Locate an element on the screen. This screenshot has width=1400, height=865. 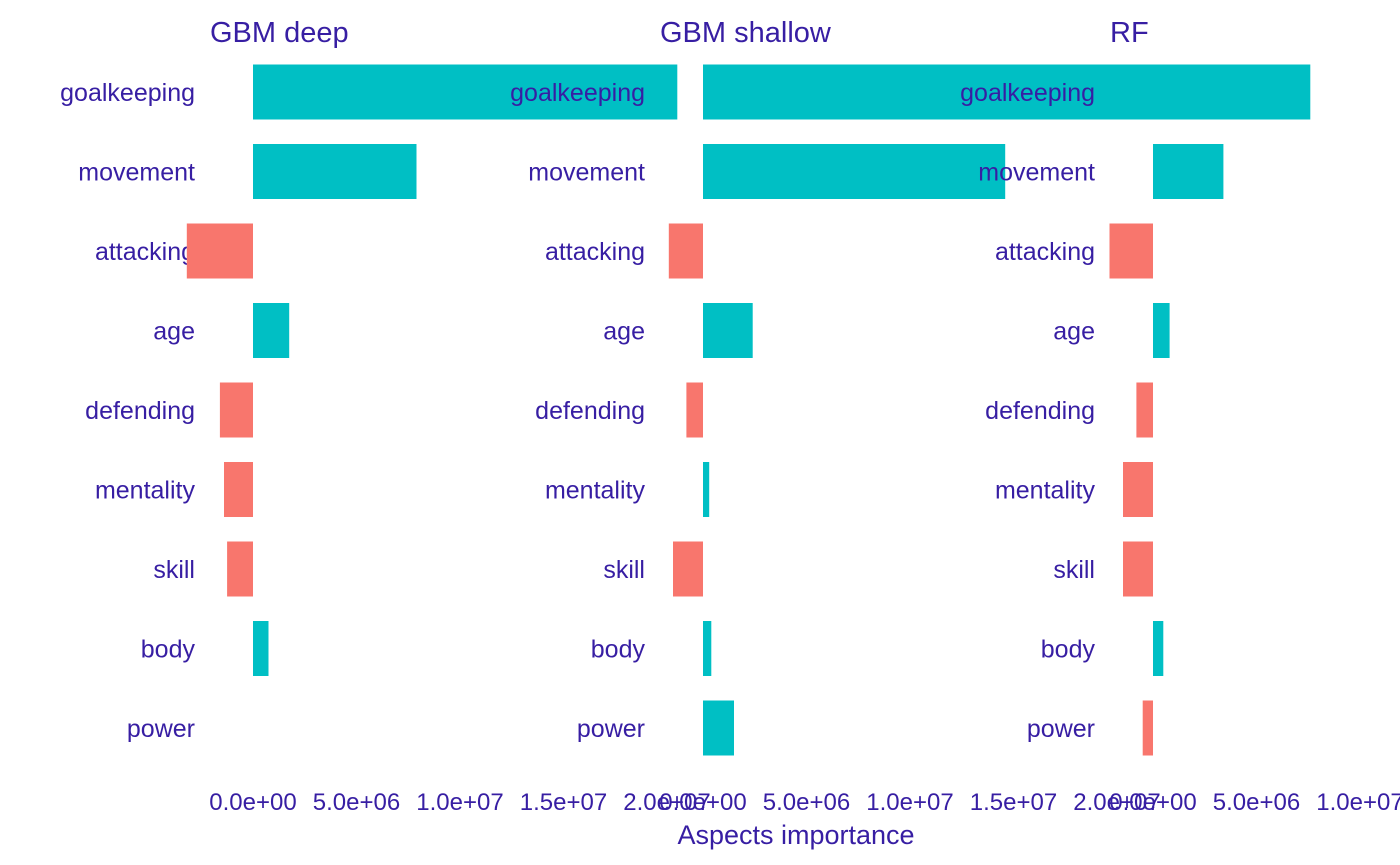
x-axis-label: Aspects importance is located at coordinates (795, 835).